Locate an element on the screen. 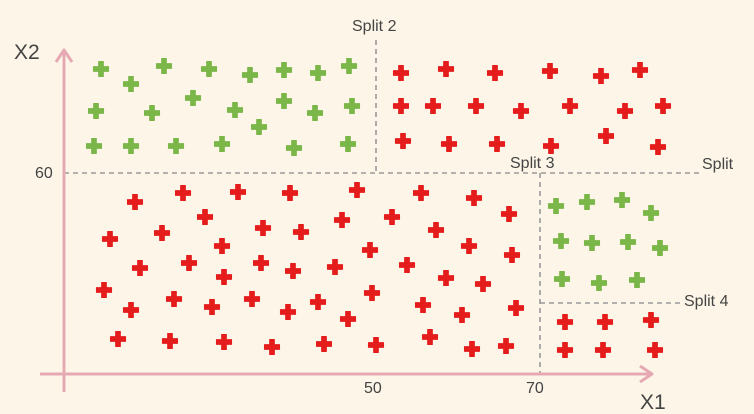 This screenshot has width=754, height=414. x-tick-70: 70 is located at coordinates (535, 388).